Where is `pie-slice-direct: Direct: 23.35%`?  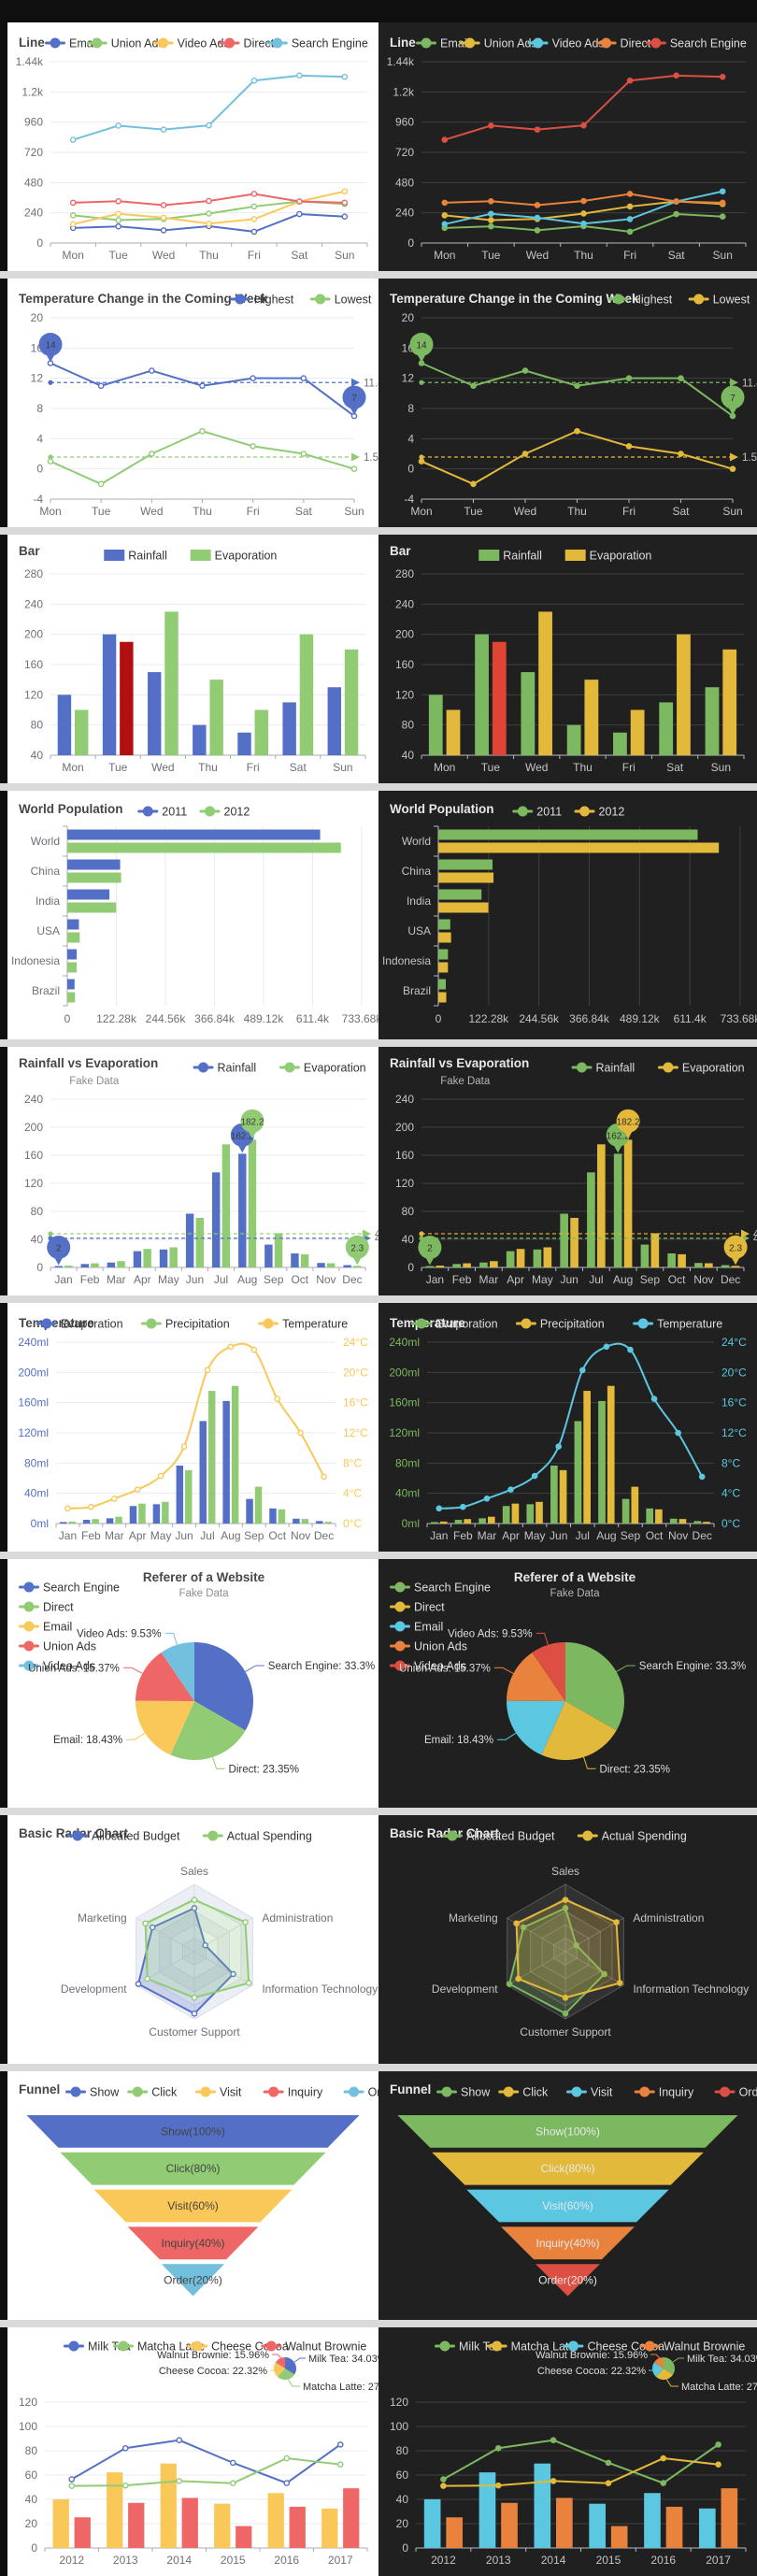
pie-slice-direct: Direct: 23.35% is located at coordinates (234, 1738).